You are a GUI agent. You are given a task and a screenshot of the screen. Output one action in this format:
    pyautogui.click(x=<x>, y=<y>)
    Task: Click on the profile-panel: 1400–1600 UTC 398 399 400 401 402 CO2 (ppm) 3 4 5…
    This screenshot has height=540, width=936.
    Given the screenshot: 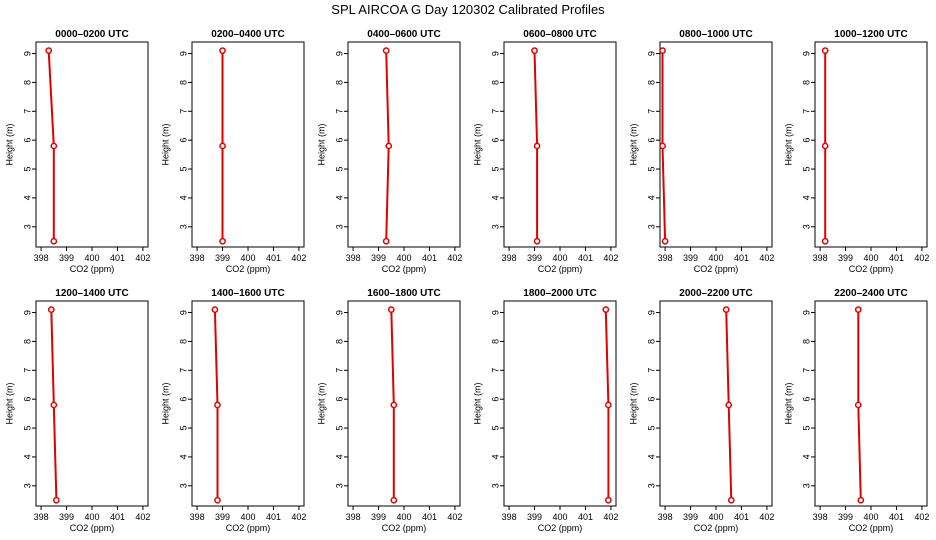 What is the action you would take?
    pyautogui.click(x=233, y=410)
    